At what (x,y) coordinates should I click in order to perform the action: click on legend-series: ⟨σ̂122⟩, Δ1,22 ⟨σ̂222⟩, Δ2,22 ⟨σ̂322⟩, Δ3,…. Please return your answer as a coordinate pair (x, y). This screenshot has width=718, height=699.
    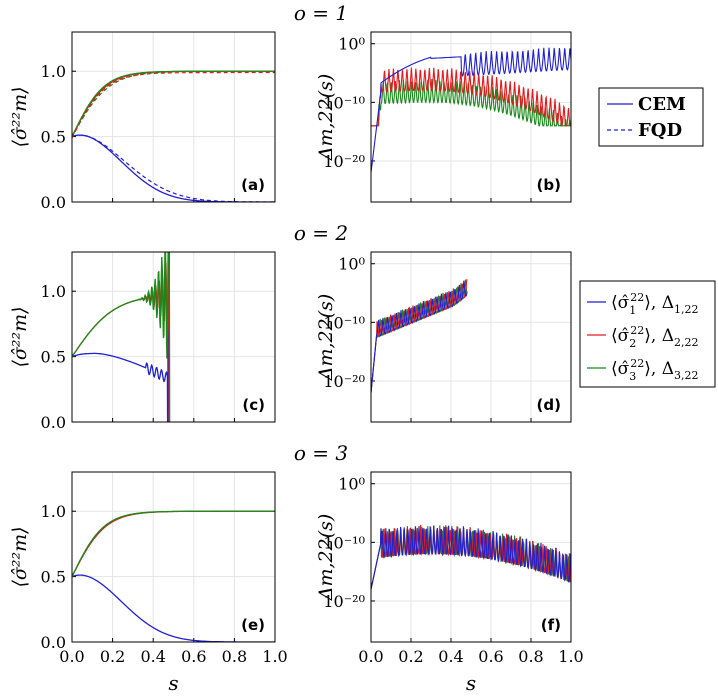
    Looking at the image, I should click on (647, 334).